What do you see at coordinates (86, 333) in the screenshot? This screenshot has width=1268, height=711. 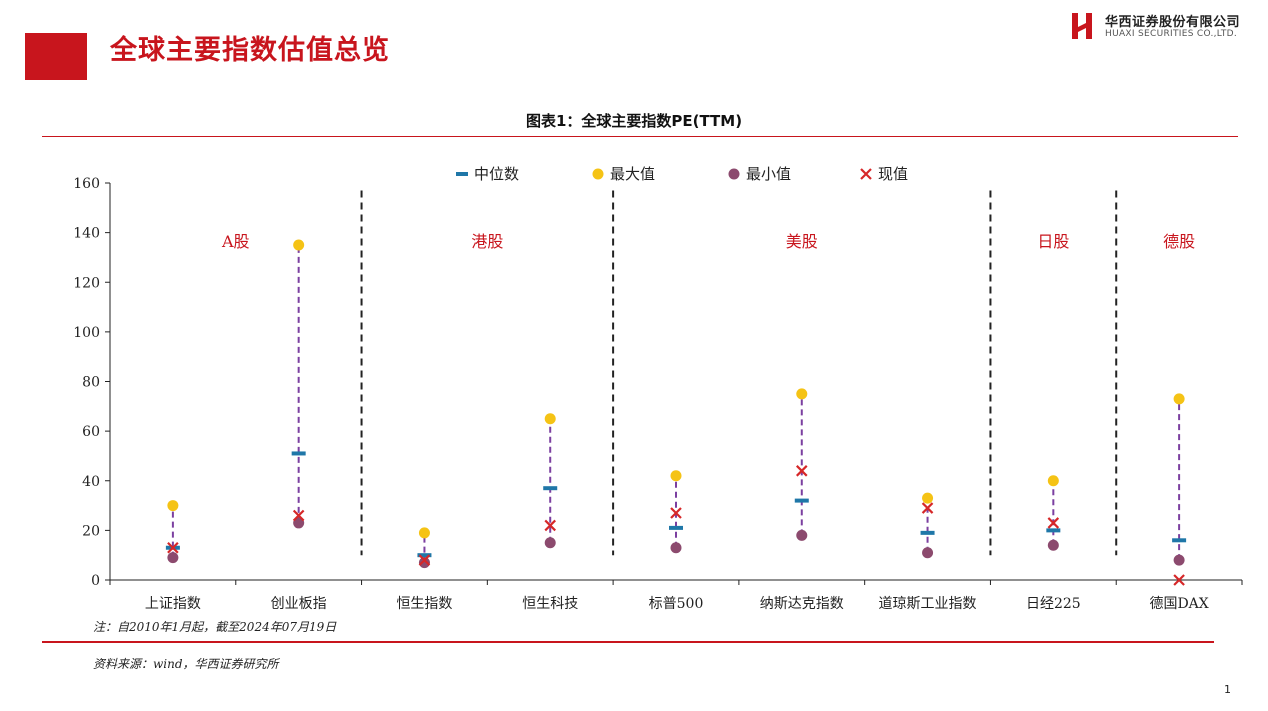 I see `y-tick-label: 100` at bounding box center [86, 333].